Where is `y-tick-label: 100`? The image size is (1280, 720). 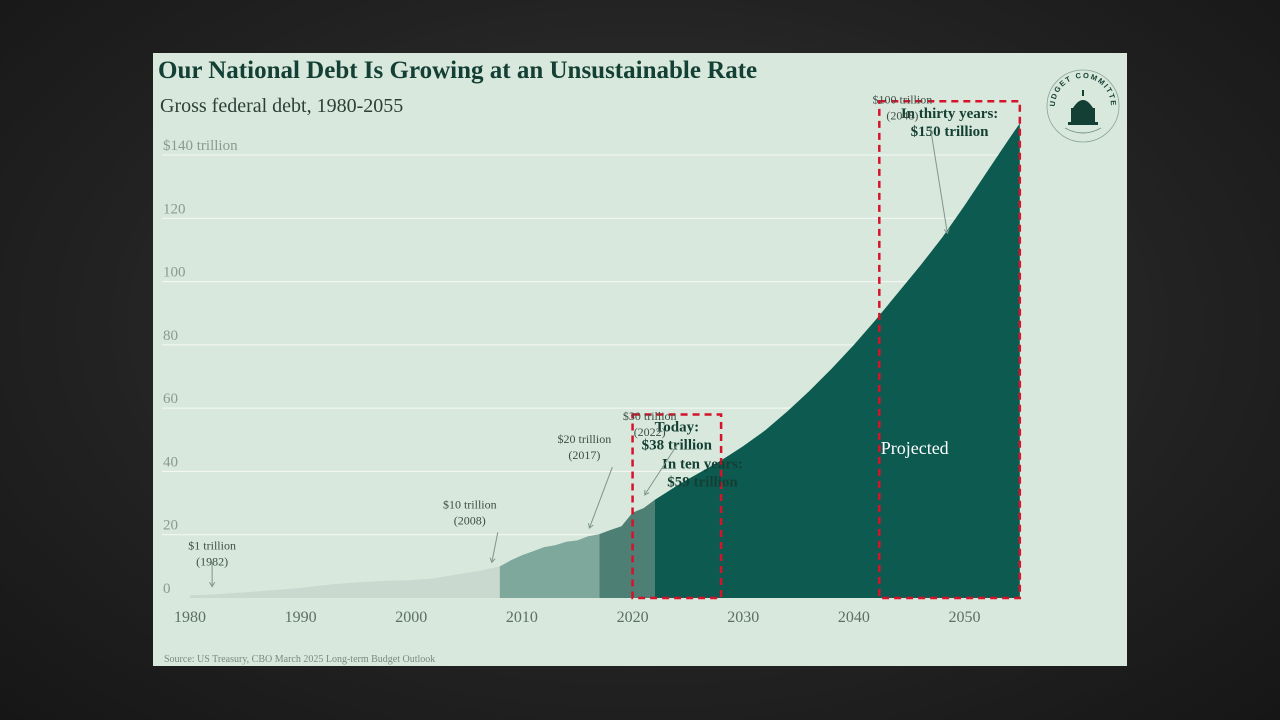 y-tick-label: 100 is located at coordinates (174, 273).